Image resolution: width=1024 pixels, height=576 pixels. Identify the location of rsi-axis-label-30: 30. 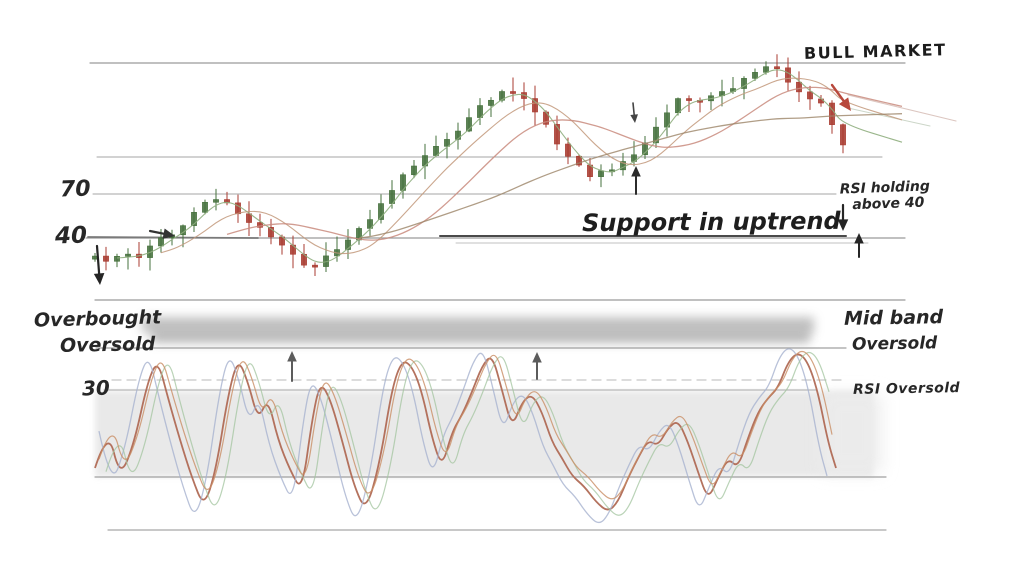
(96, 388).